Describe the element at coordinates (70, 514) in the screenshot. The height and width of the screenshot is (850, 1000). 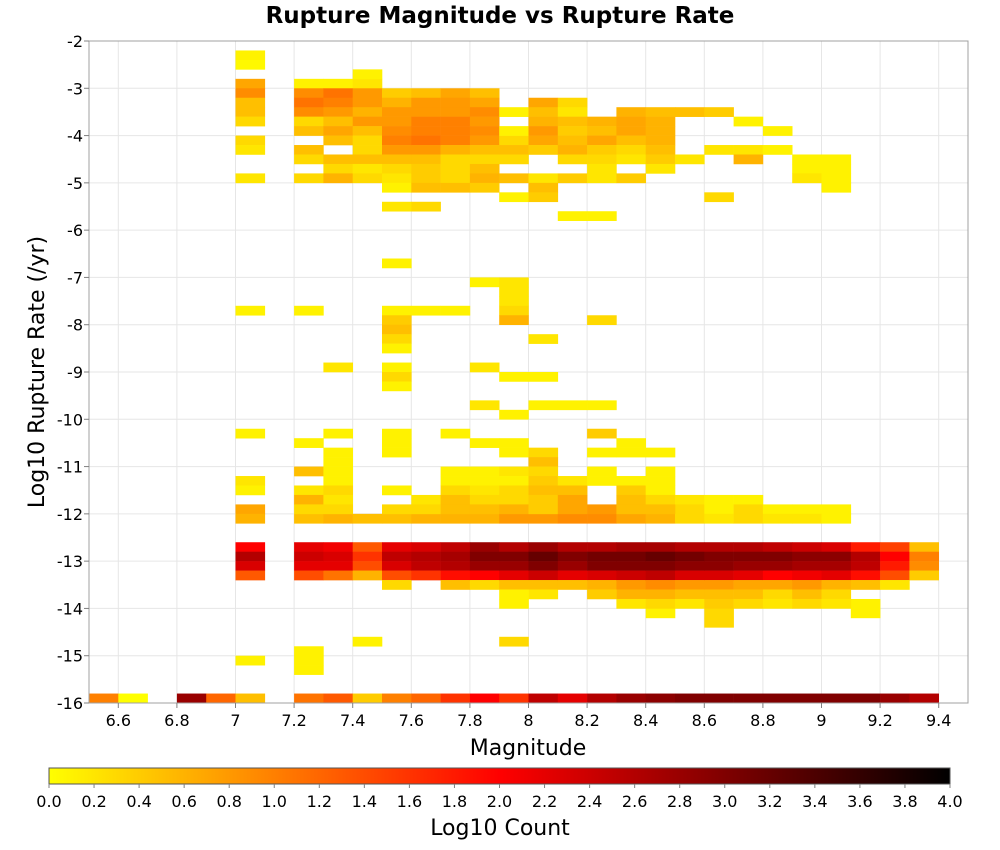
I see `y-tick-label: -12` at that location.